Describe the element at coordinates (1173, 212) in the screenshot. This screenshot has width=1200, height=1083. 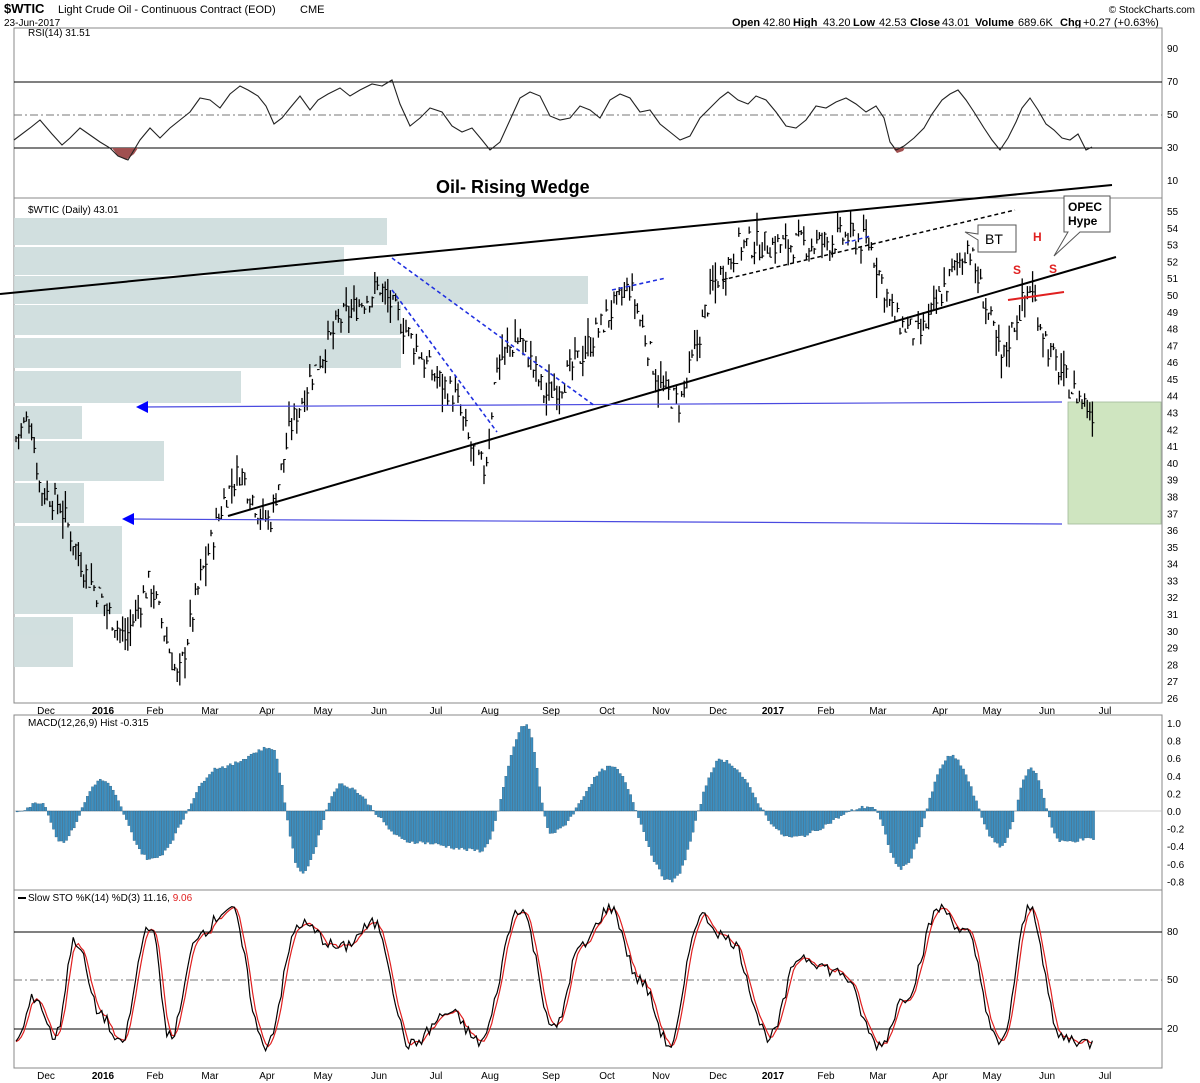
I see `price-tick: 55` at that location.